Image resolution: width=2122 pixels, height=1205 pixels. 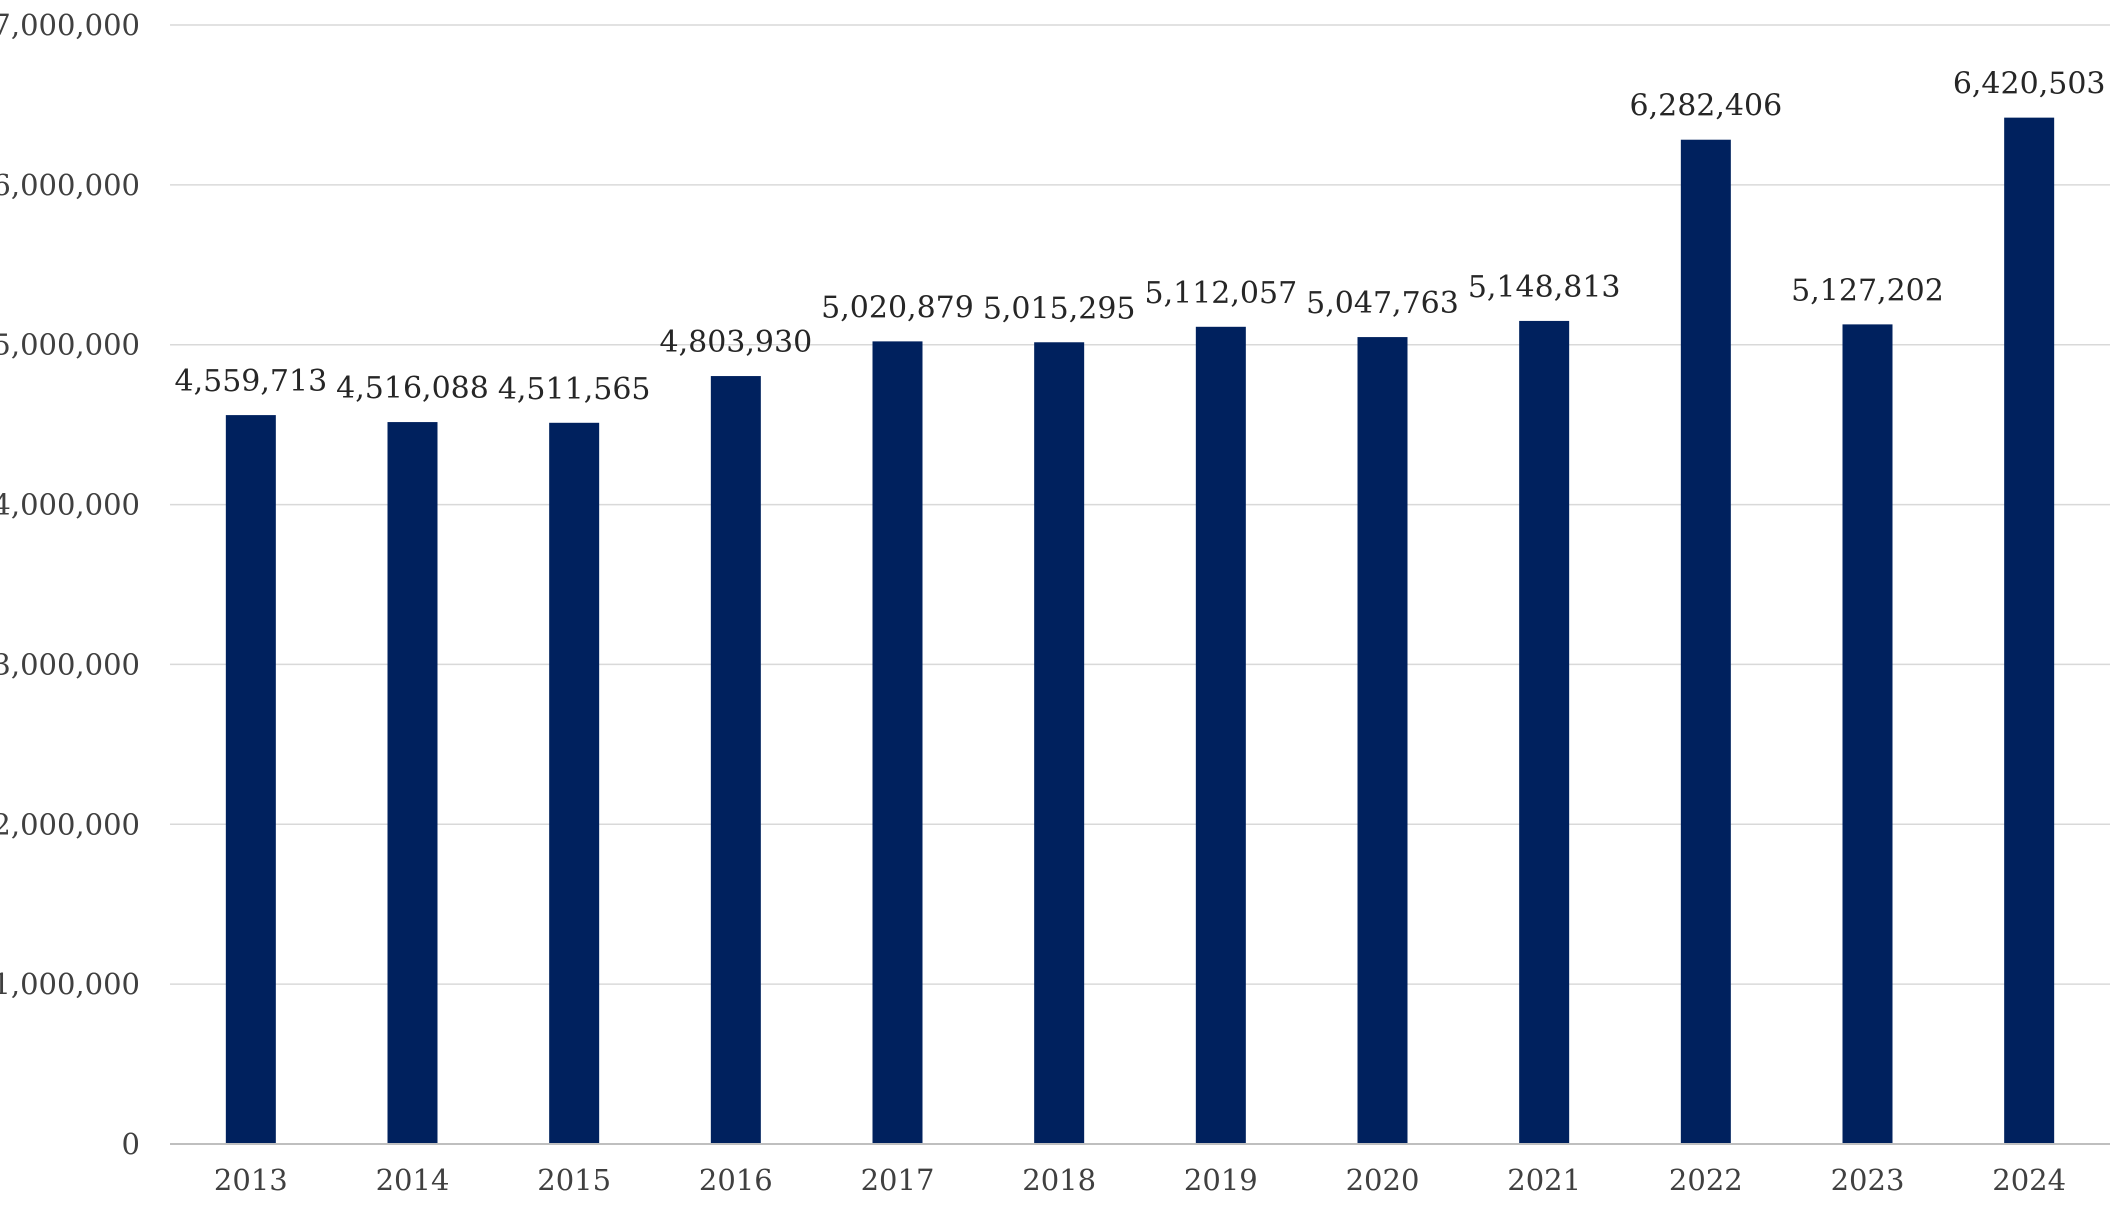 I want to click on y-tick-label: 0, so click(x=131, y=1144).